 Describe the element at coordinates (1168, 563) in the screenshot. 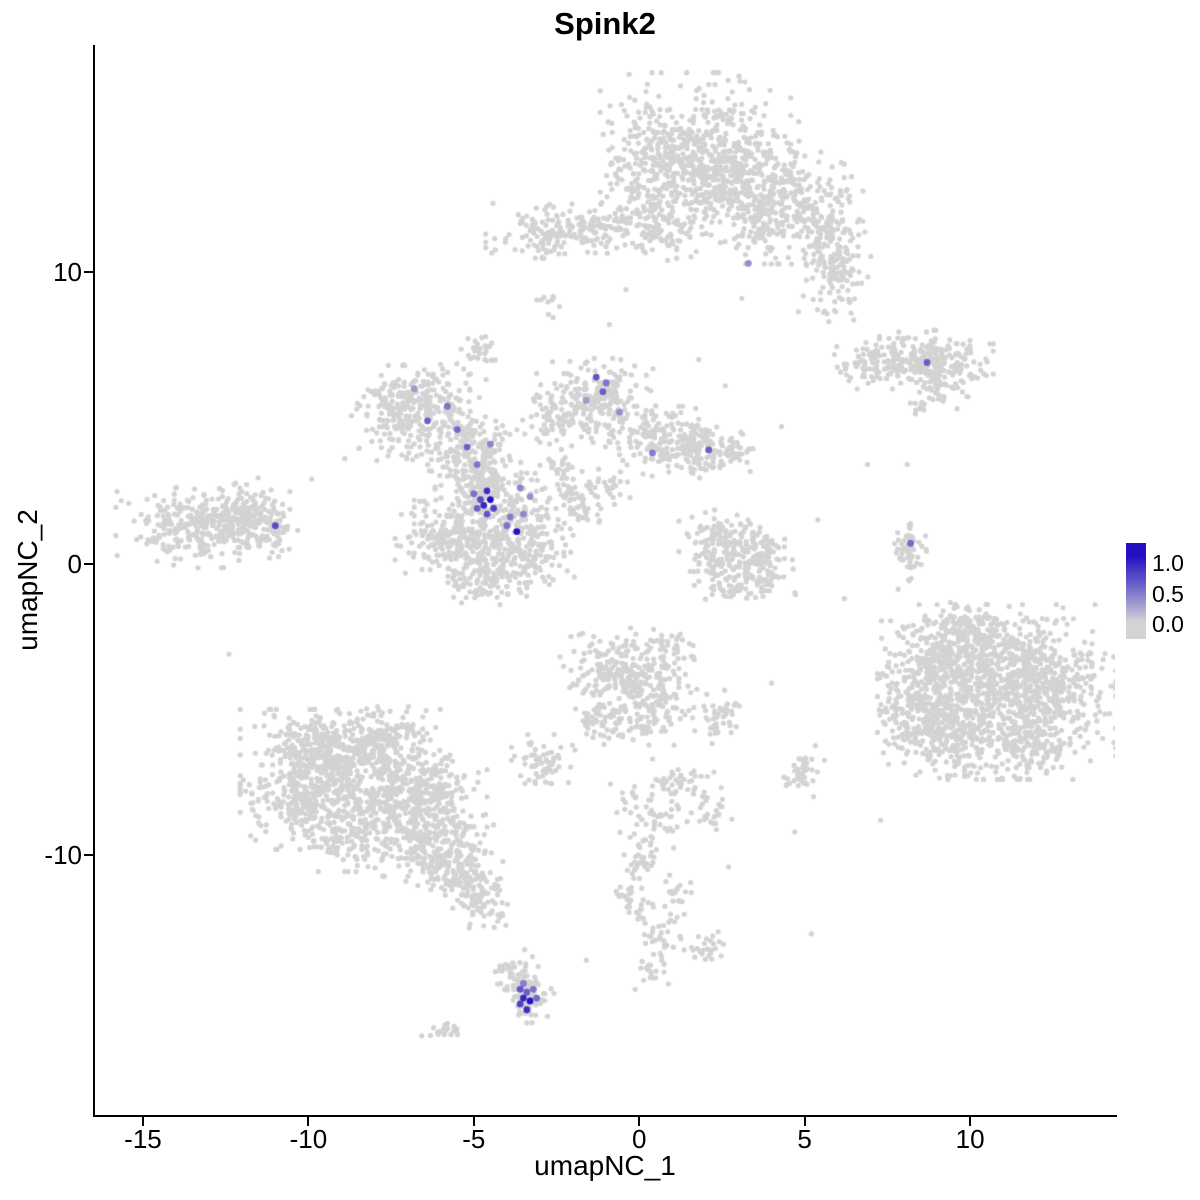

I see `legend-label-high: 1.0` at that location.